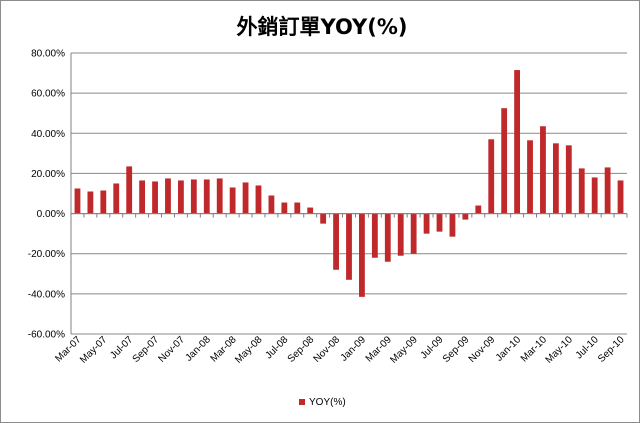 This screenshot has width=640, height=423. What do you see at coordinates (146, 349) in the screenshot?
I see `x-tick-label: Sep-07` at bounding box center [146, 349].